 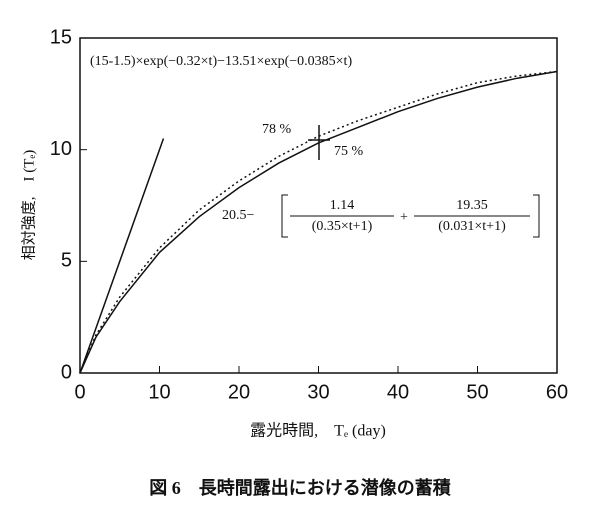 I want to click on x-tick-label: 10, so click(x=159, y=392).